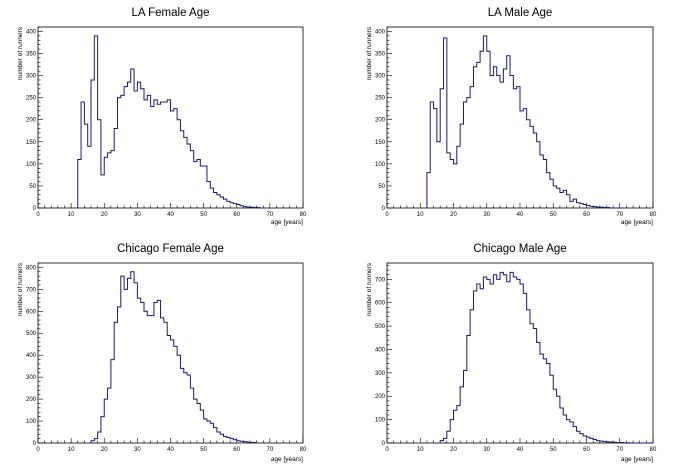 This screenshot has height=472, width=696. I want to click on y-tick-label: 500, so click(31, 334).